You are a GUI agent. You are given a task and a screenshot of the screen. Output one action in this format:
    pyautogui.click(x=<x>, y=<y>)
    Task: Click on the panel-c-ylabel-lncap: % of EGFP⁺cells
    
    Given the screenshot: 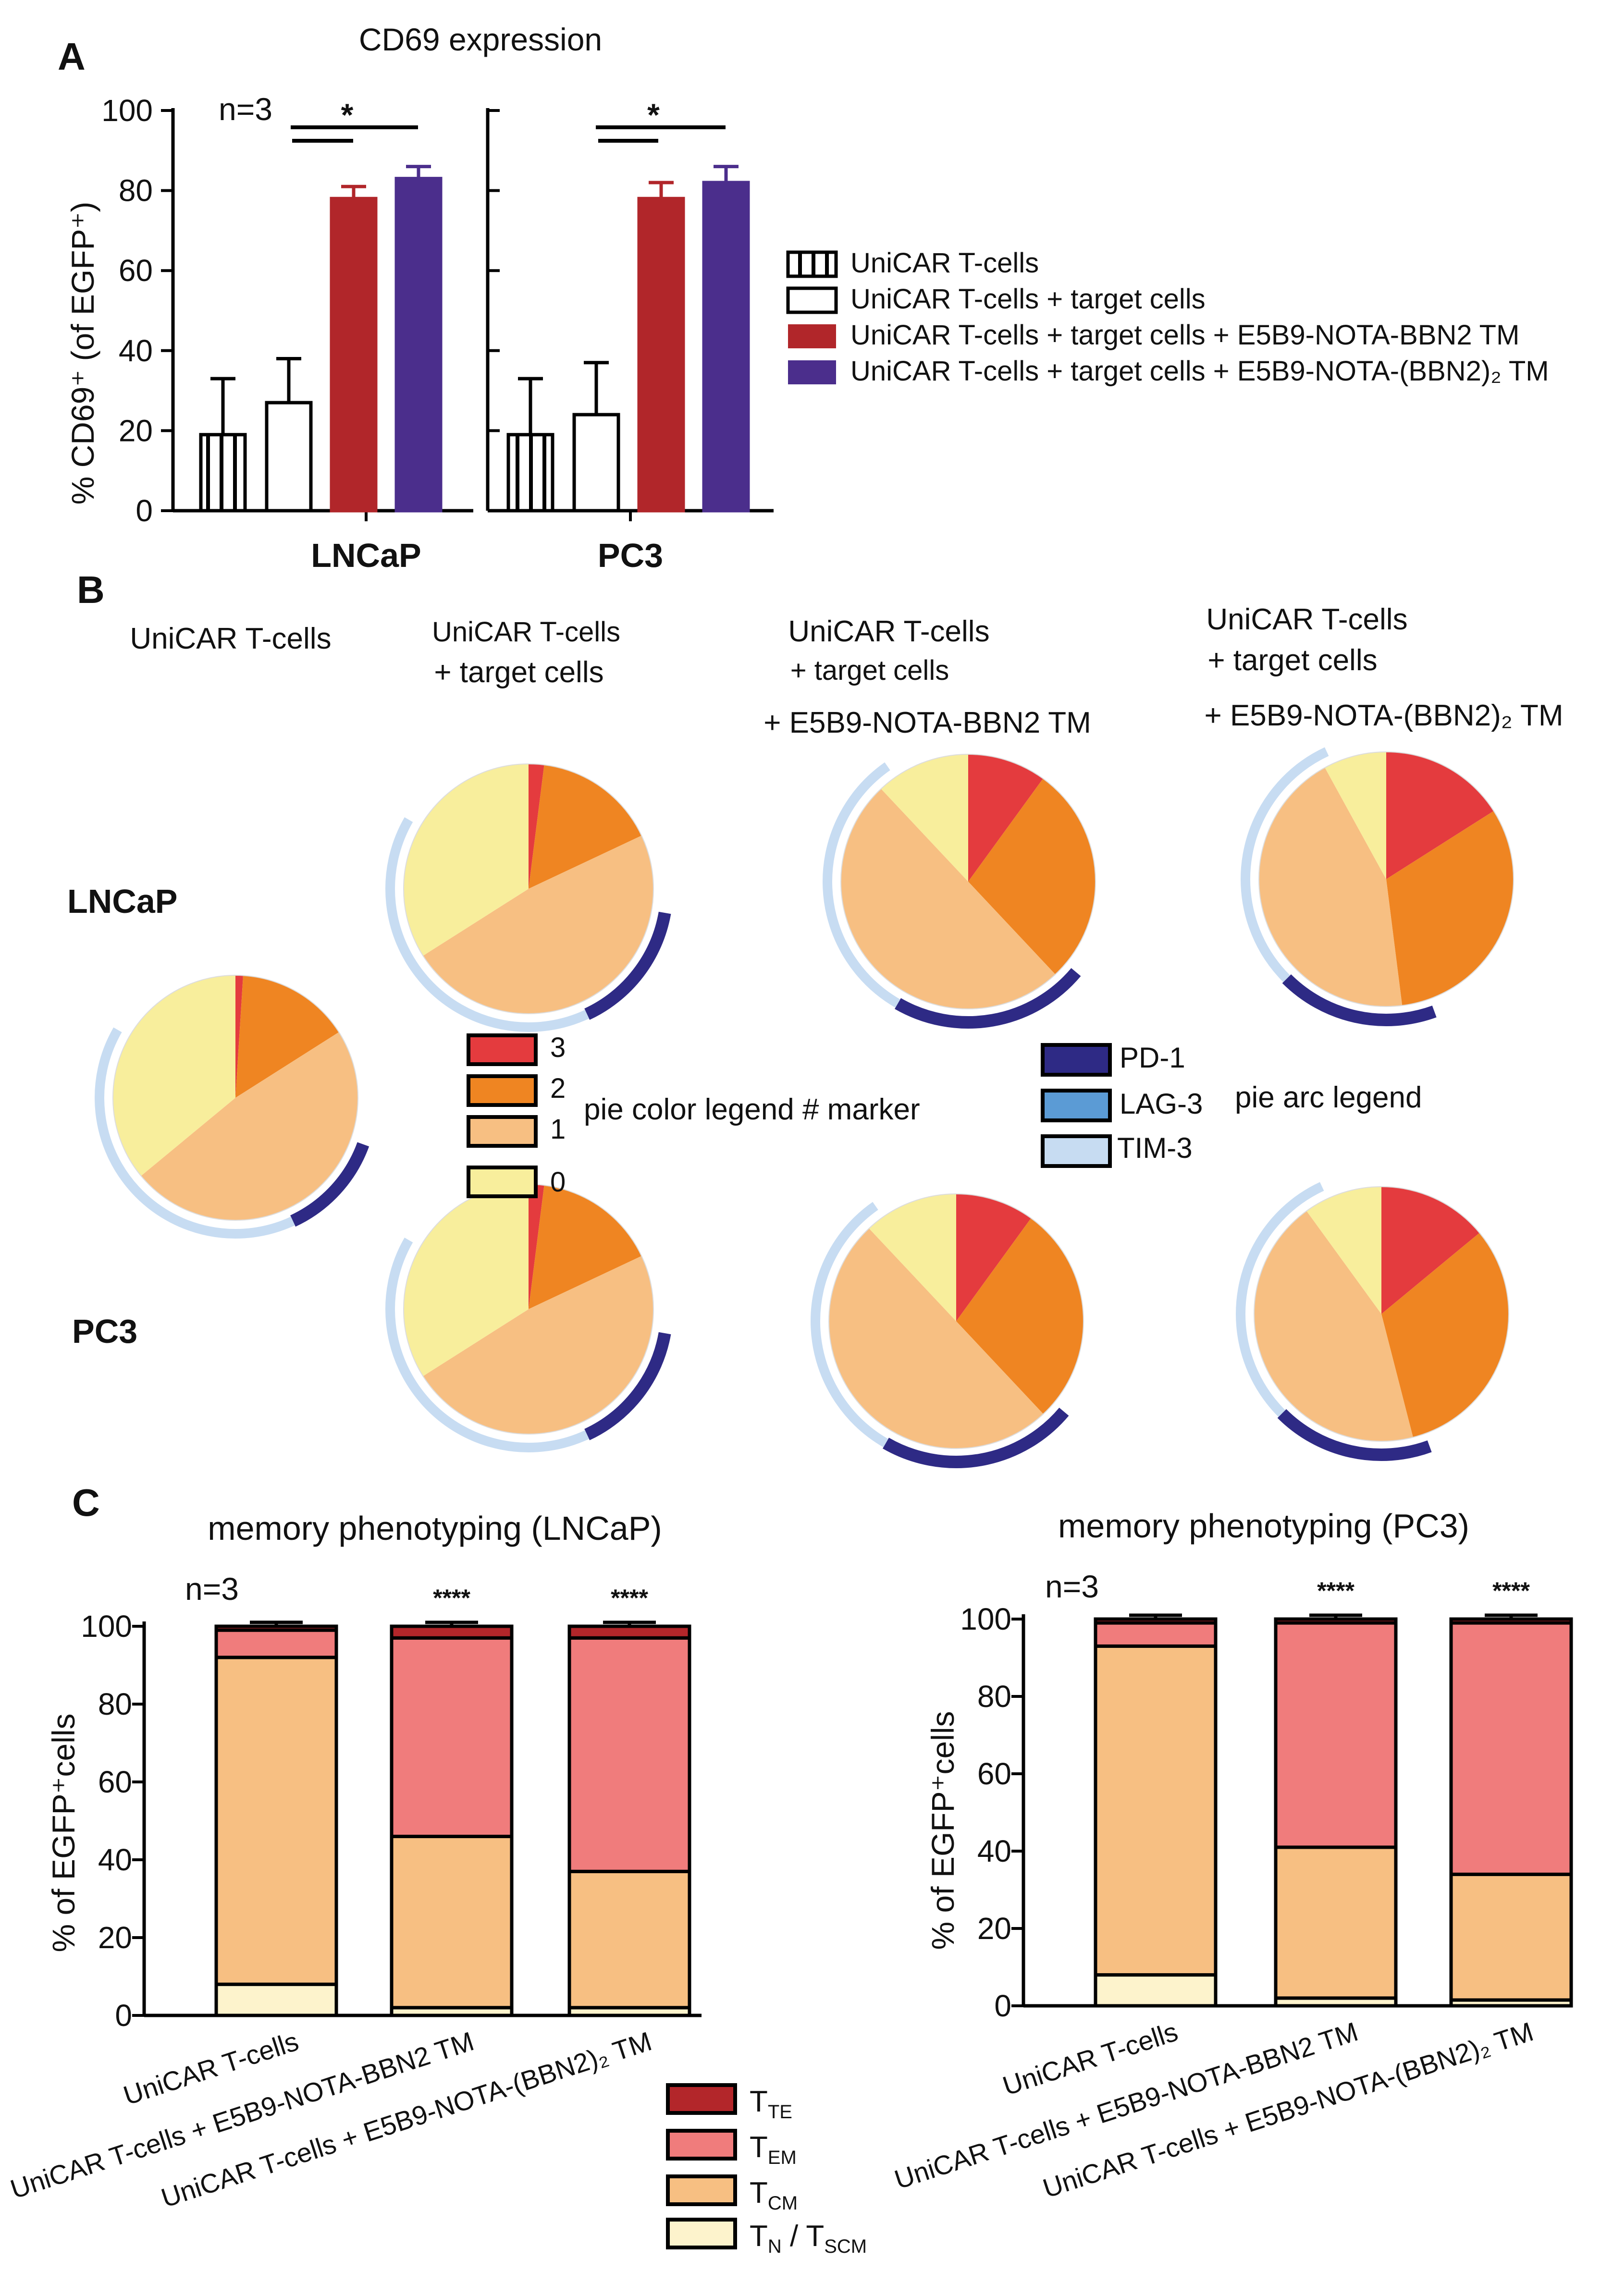 What is the action you would take?
    pyautogui.click(x=63, y=1833)
    